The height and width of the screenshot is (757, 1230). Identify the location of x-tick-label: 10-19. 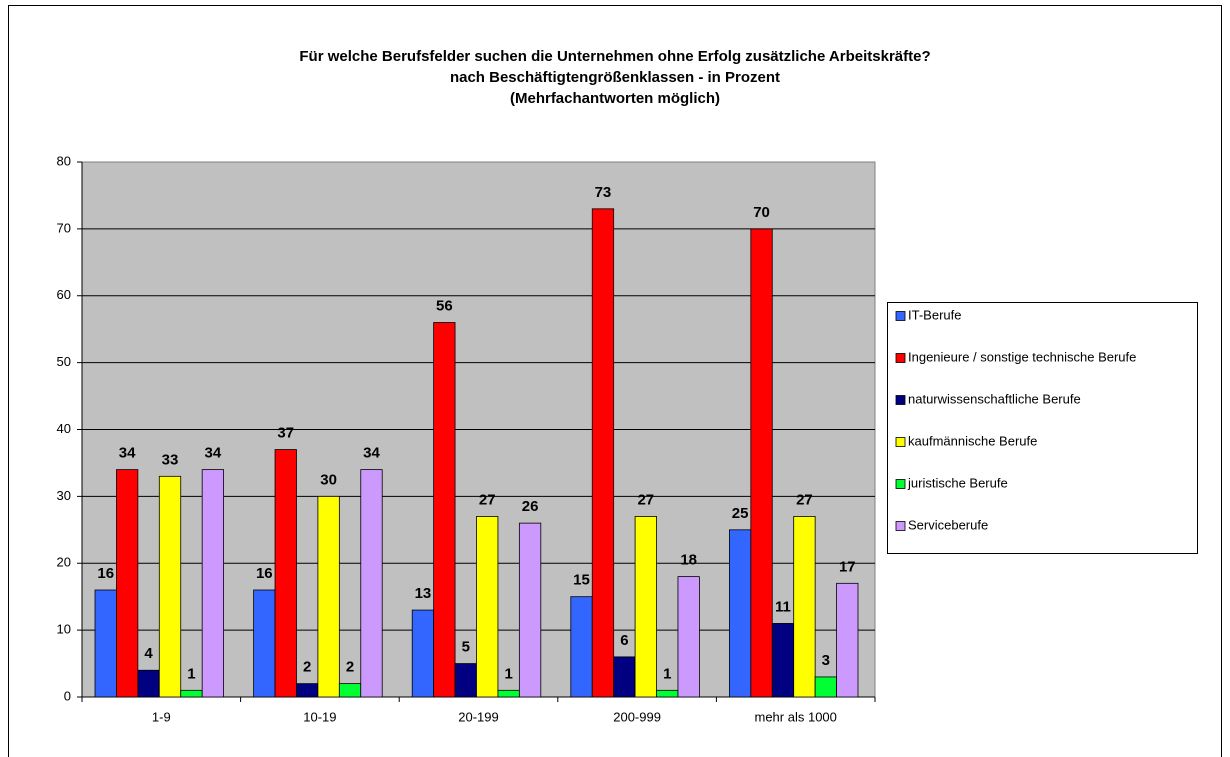
(319, 716).